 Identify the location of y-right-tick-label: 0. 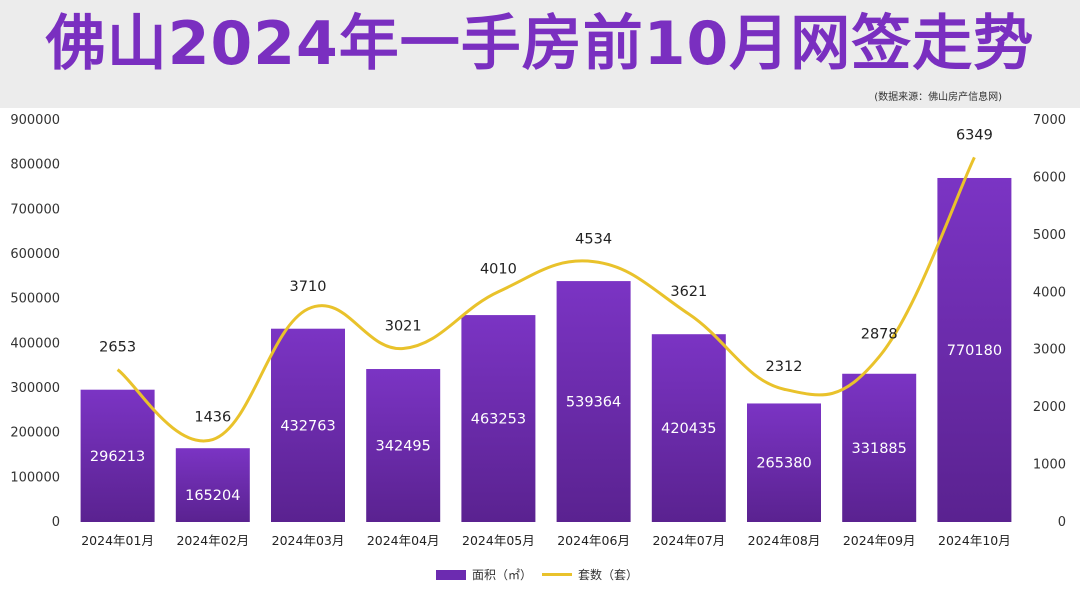
(1062, 522).